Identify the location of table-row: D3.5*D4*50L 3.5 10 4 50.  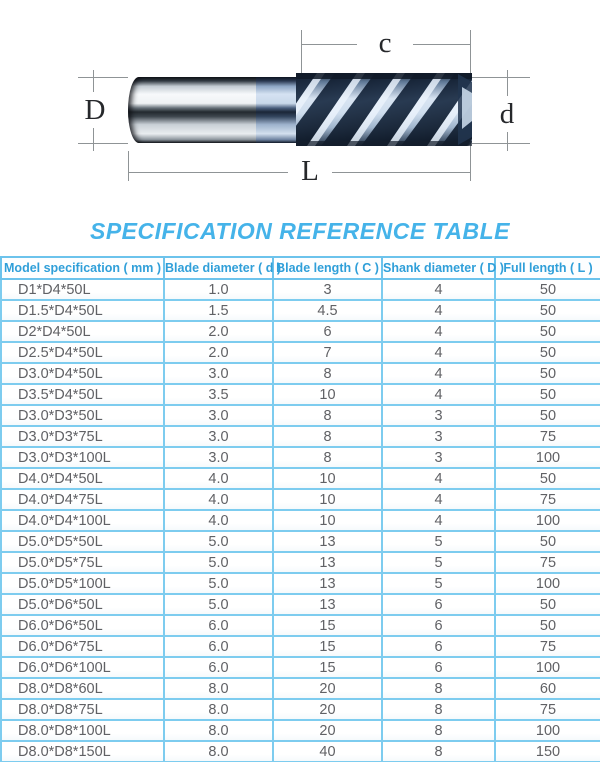
(300, 394).